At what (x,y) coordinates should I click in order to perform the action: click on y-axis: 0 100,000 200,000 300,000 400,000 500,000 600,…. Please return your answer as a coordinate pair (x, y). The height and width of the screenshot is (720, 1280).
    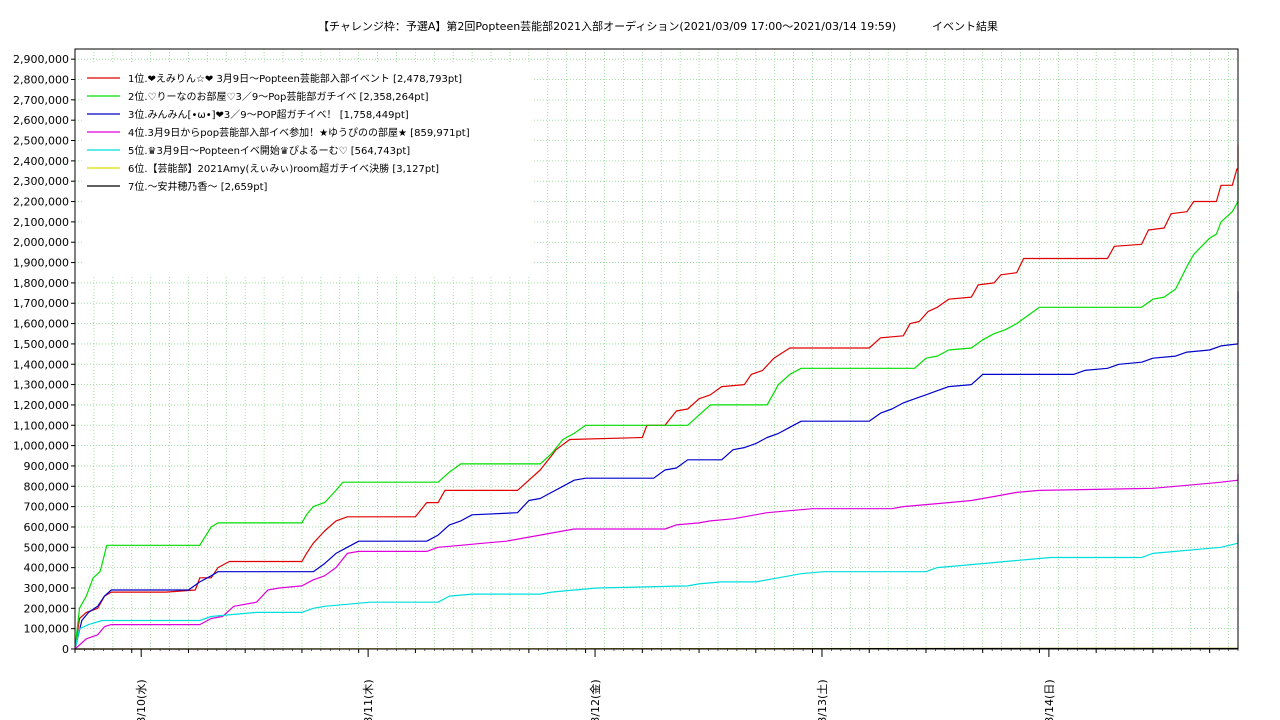
    Looking at the image, I should click on (44, 354).